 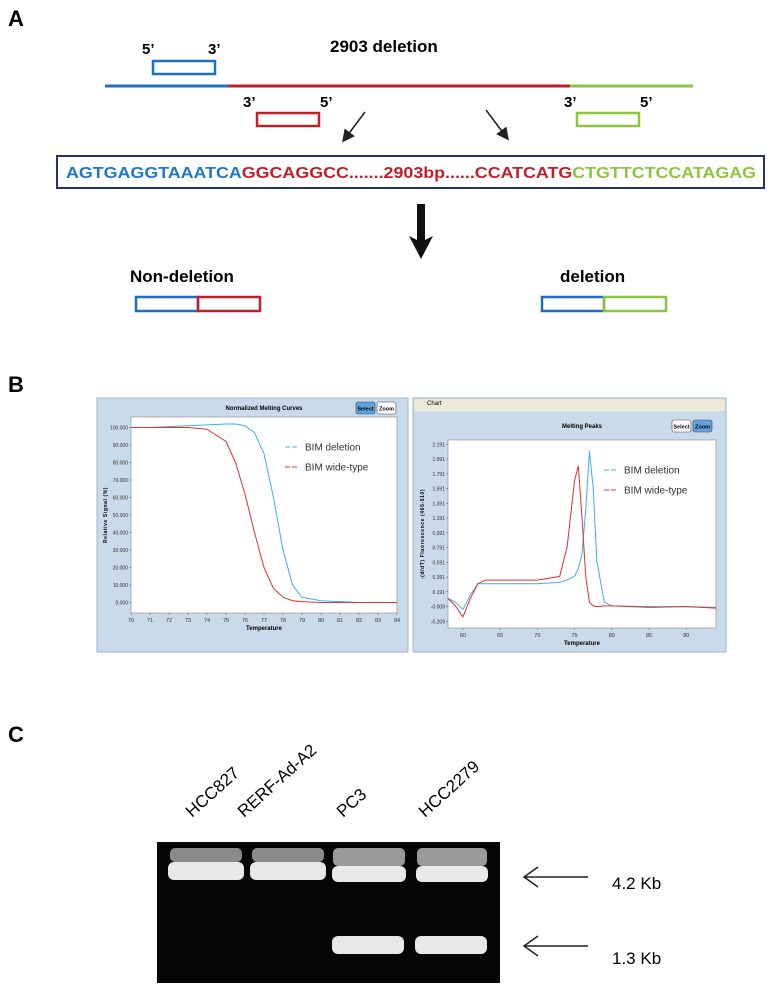 I want to click on lane-label: PC3, so click(x=351, y=803).